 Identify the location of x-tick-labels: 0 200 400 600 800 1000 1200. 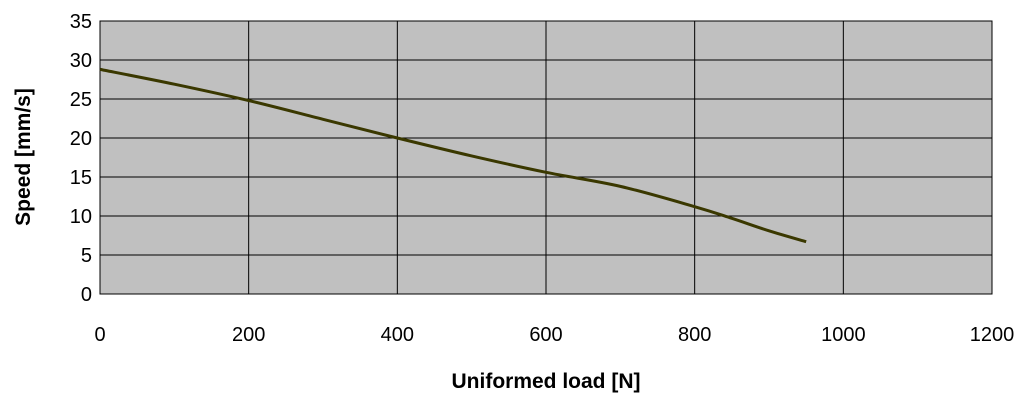
(554, 335).